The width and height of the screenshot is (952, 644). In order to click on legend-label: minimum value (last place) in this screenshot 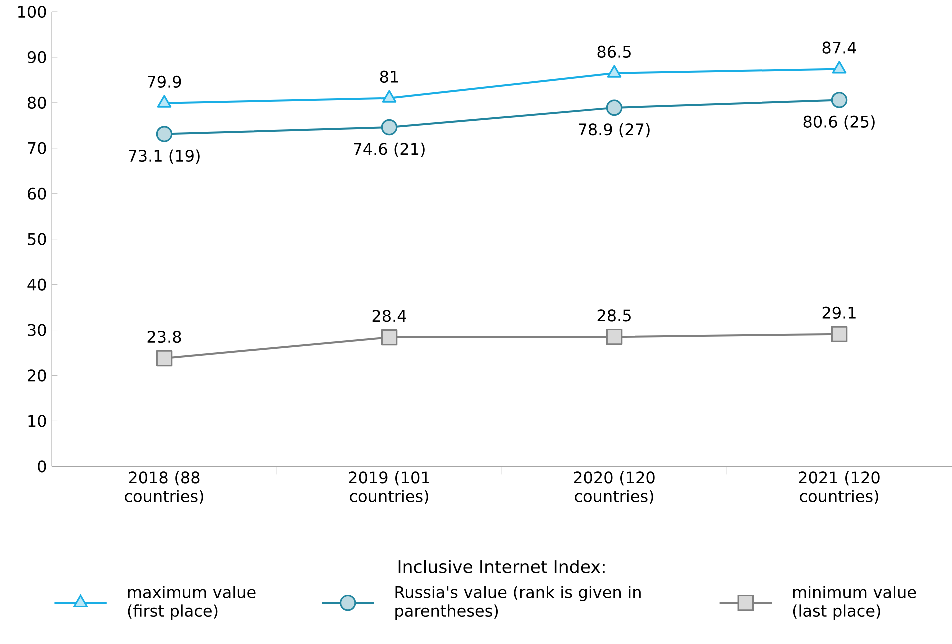, I will do `click(854, 603)`.